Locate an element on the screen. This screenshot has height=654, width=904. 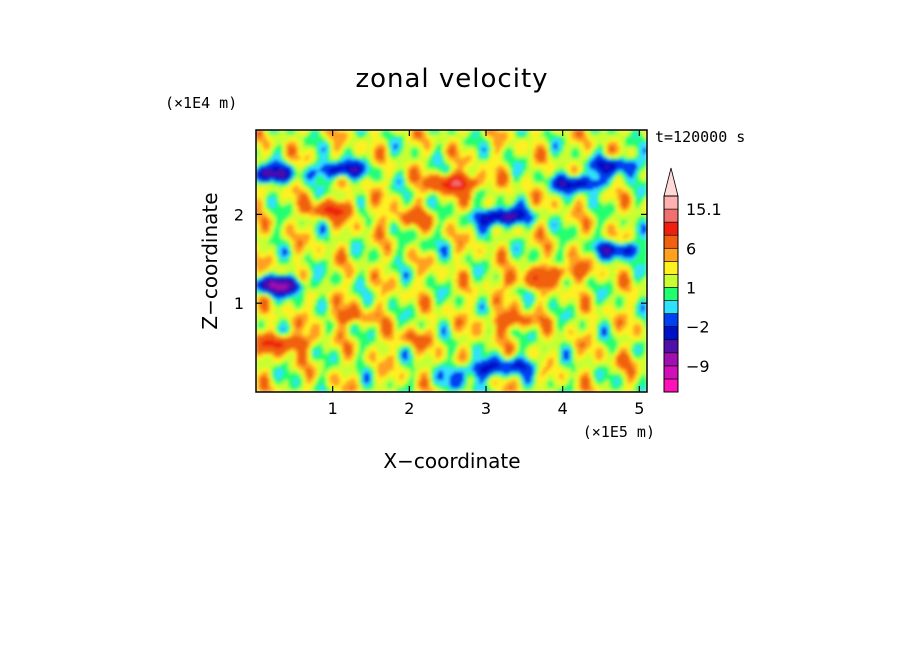
x-tick-label: 4 is located at coordinates (563, 408).